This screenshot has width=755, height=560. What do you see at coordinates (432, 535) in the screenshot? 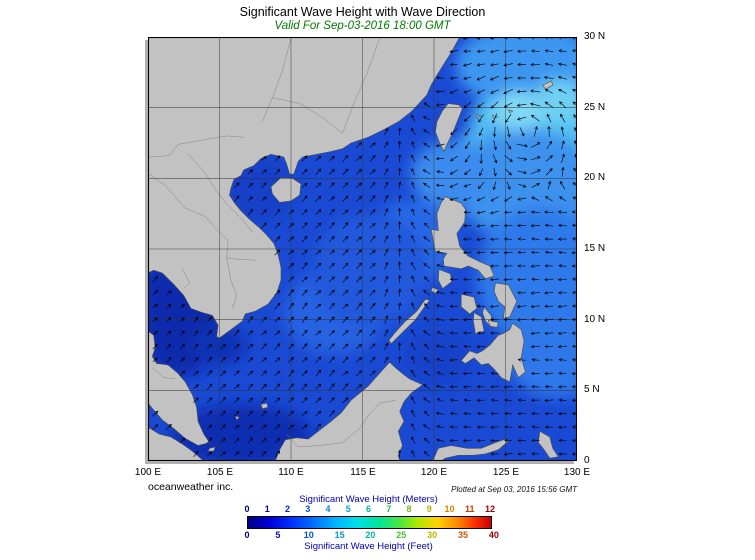
I see `feet-scale-tick: 30` at bounding box center [432, 535].